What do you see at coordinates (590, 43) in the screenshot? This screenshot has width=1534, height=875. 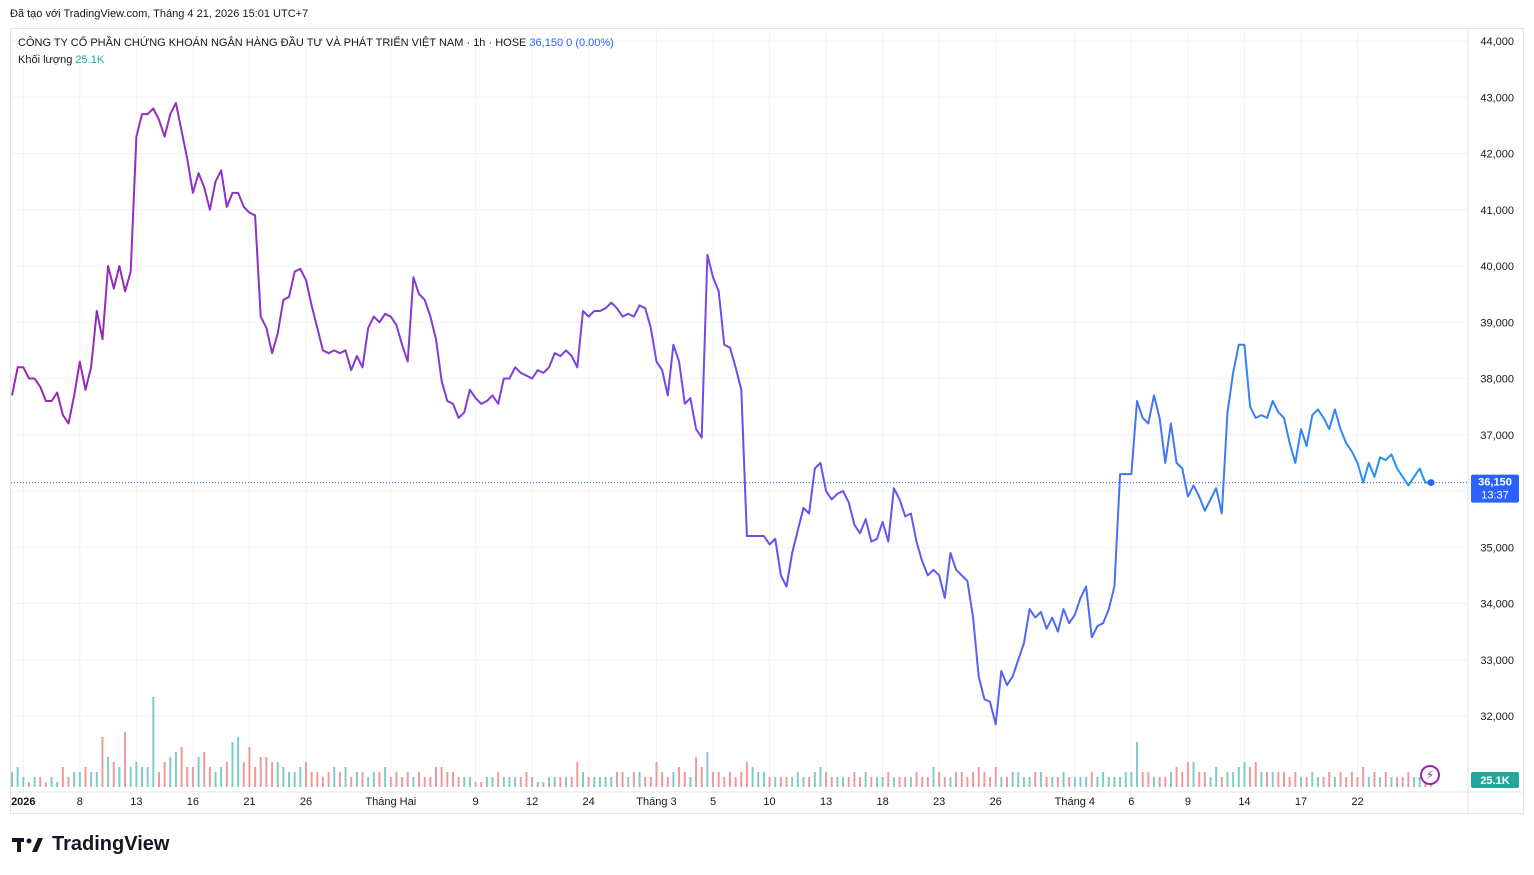 I see `price-change: 0 (0.00%)` at bounding box center [590, 43].